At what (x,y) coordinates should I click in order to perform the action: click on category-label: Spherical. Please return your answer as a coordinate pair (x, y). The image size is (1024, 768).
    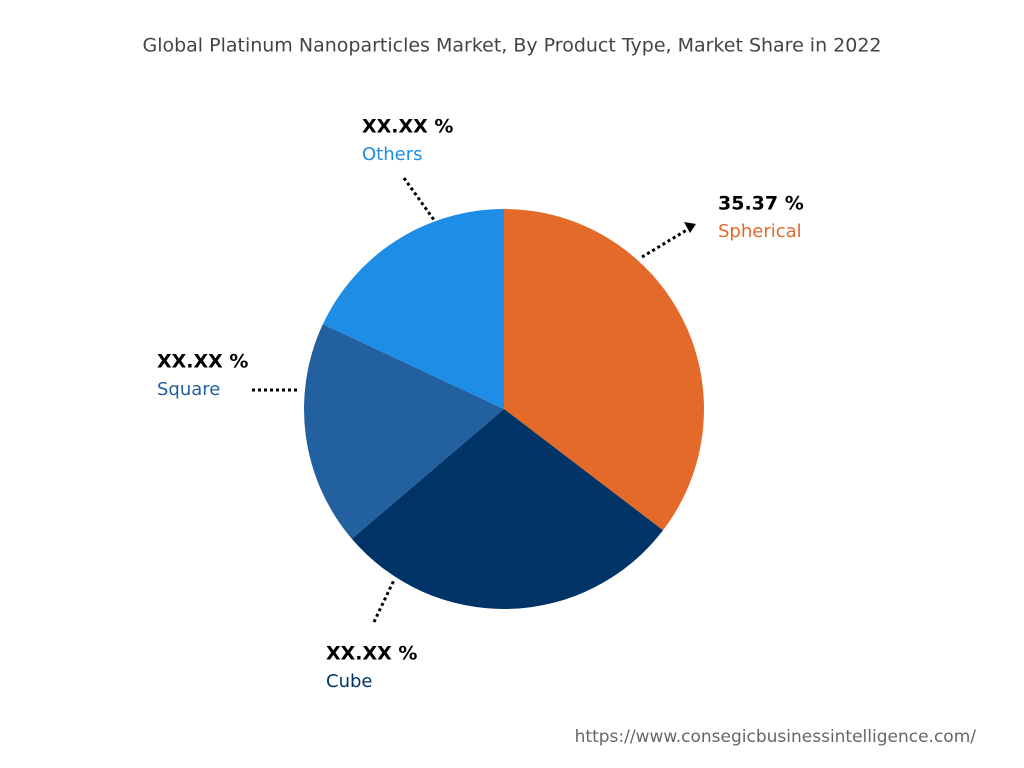
    Looking at the image, I should click on (760, 231).